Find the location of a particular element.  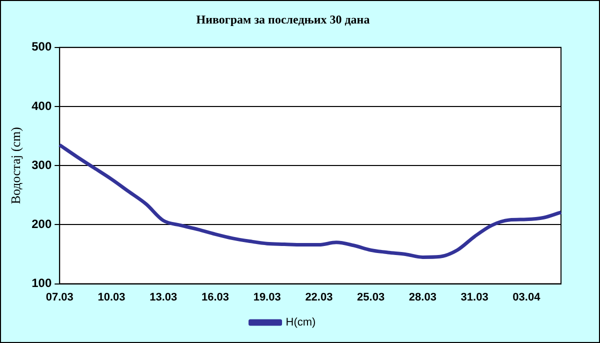

x-tick-label: 10.03 is located at coordinates (112, 297).